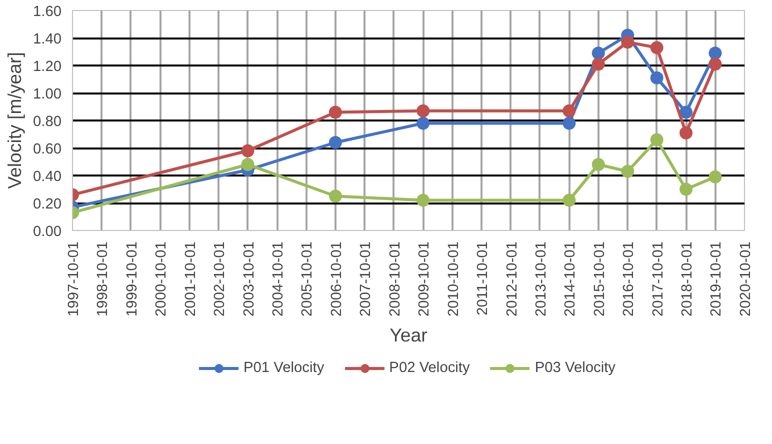 The image size is (772, 444). I want to click on x-tick-label: 2004-10-01, so click(278, 278).